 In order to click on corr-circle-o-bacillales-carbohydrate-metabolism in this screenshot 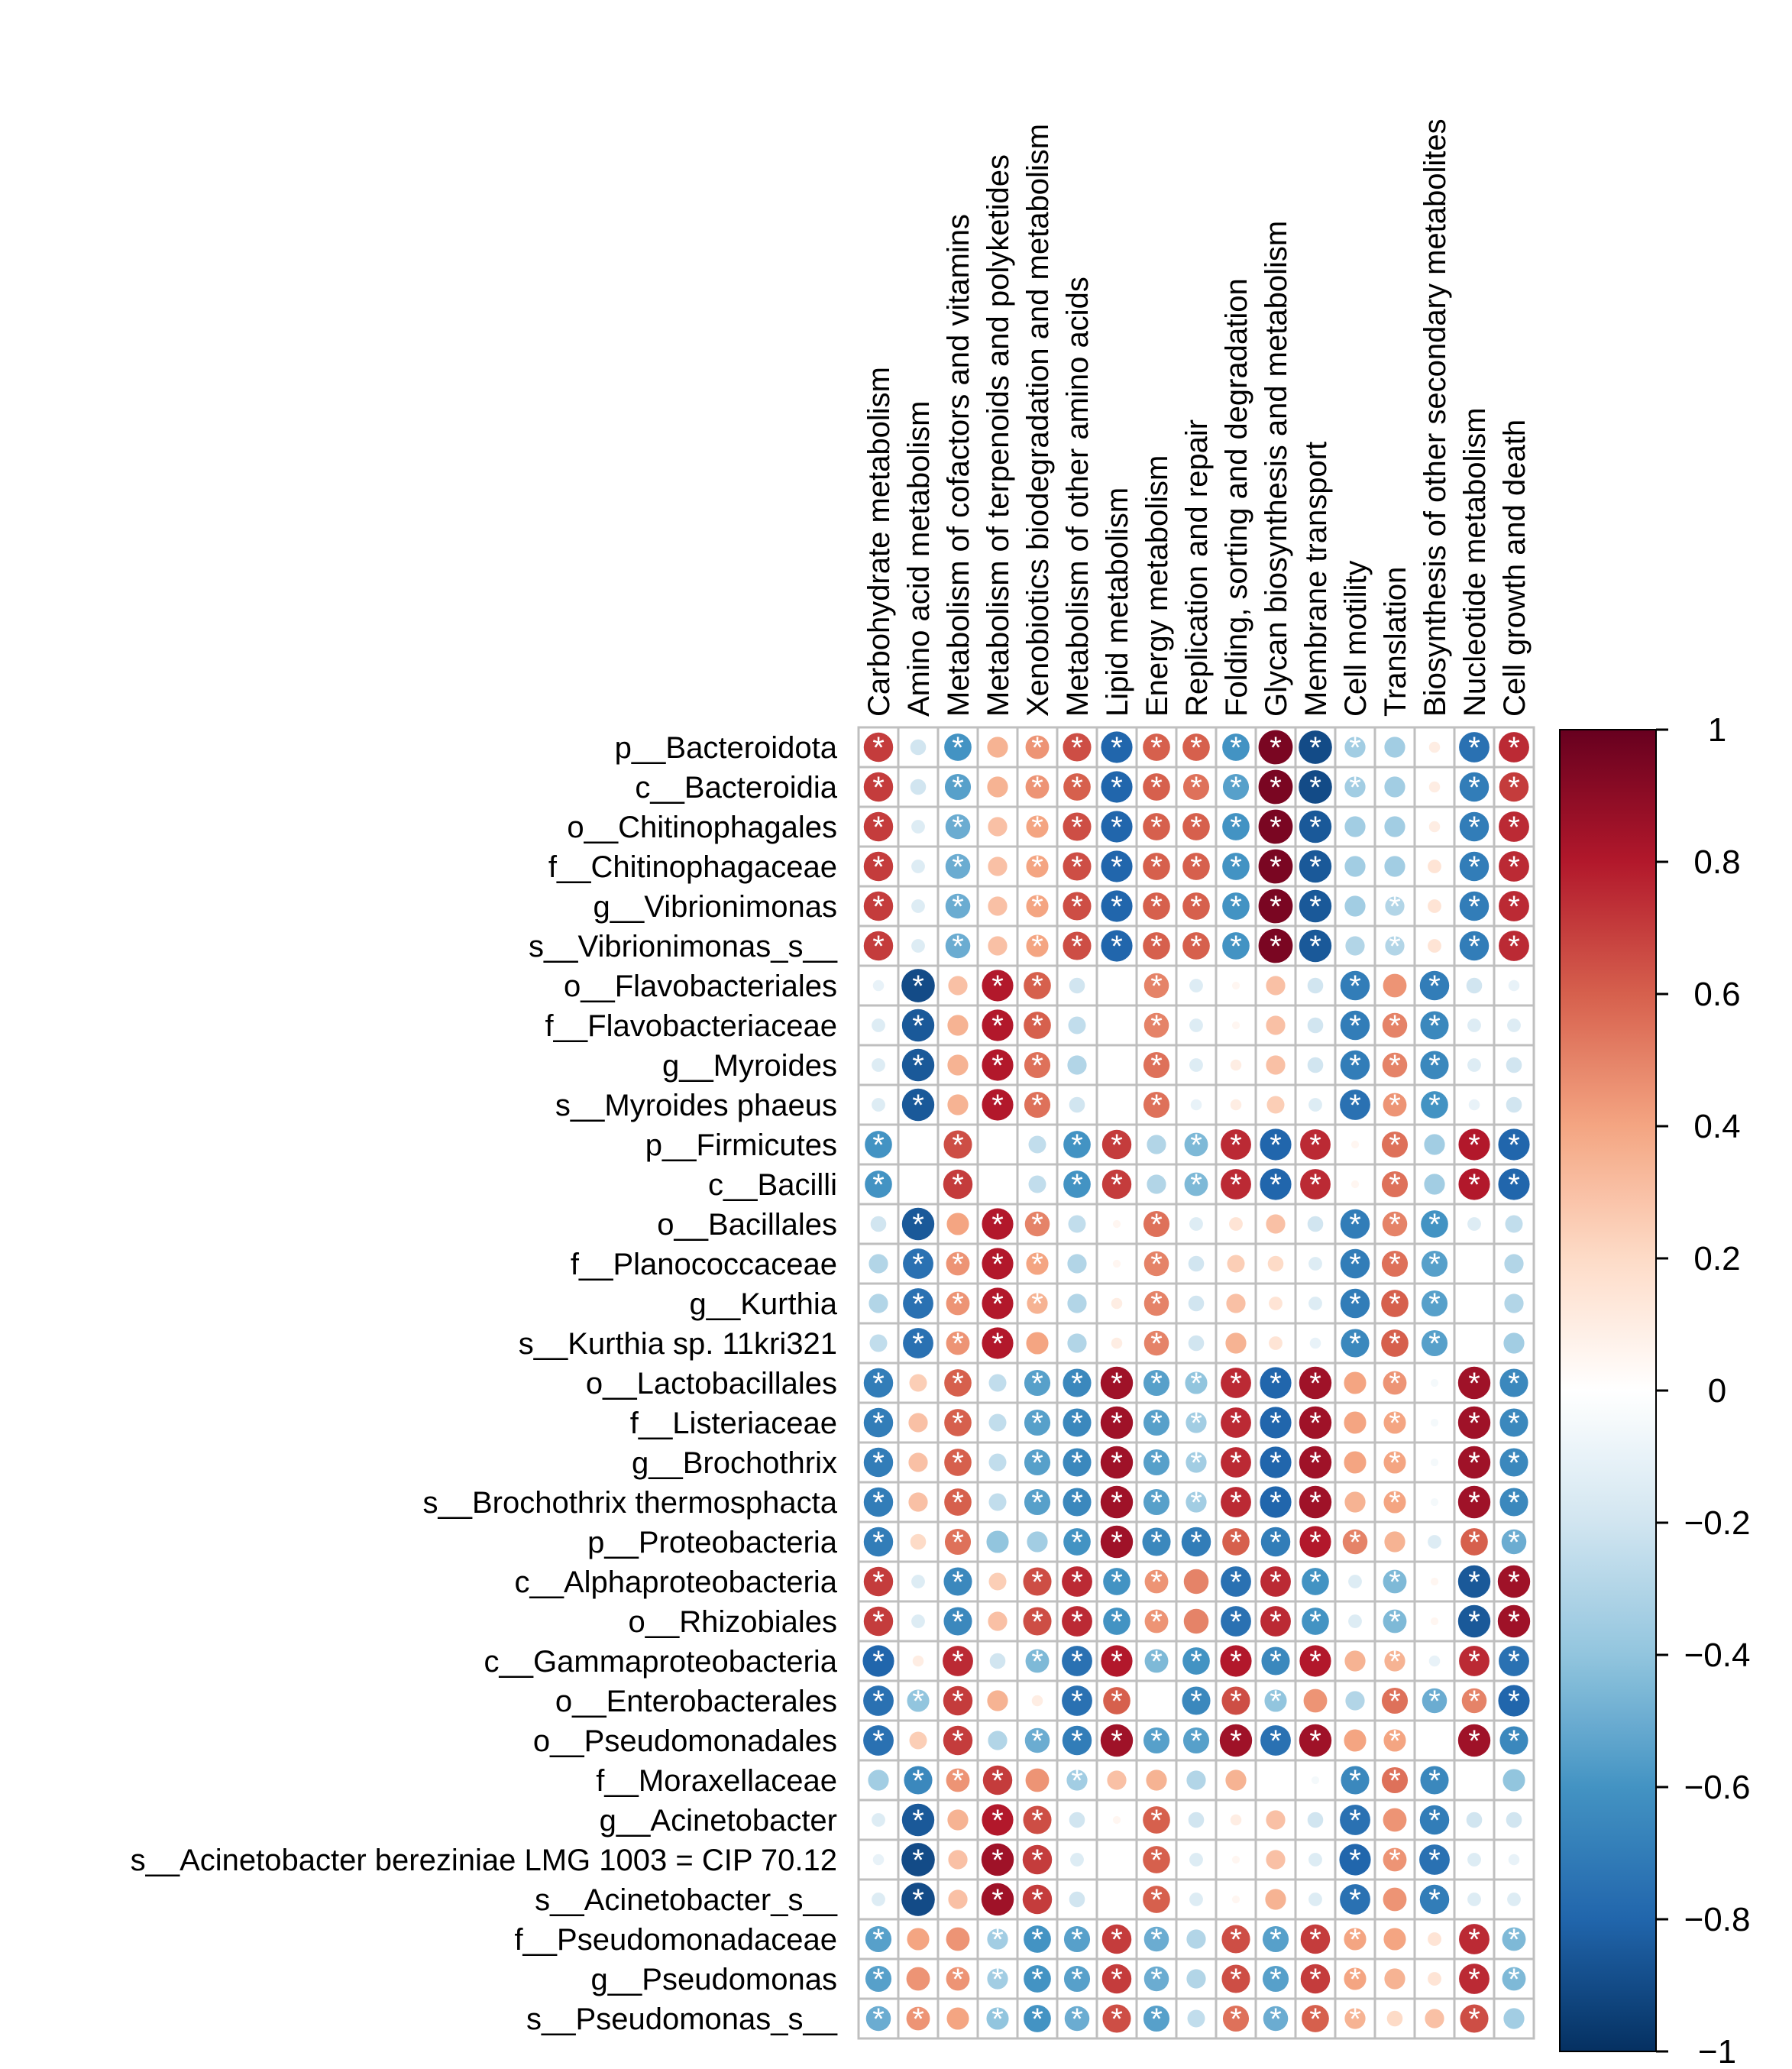, I will do `click(878, 1224)`.